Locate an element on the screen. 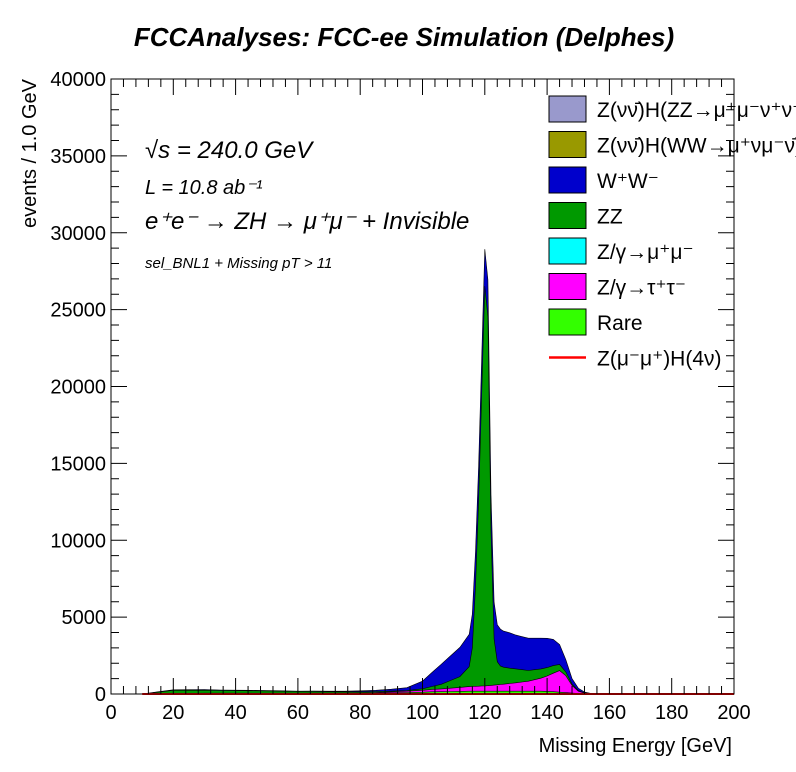 The width and height of the screenshot is (796, 772). x-tick-label: 120 is located at coordinates (484, 713).